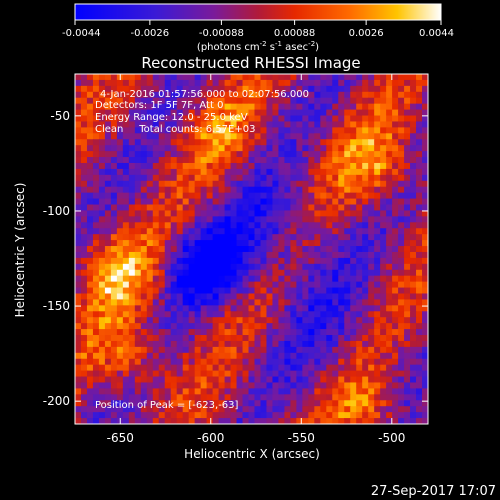 This screenshot has width=500, height=500. I want to click on x-tick-label: -550, so click(301, 438).